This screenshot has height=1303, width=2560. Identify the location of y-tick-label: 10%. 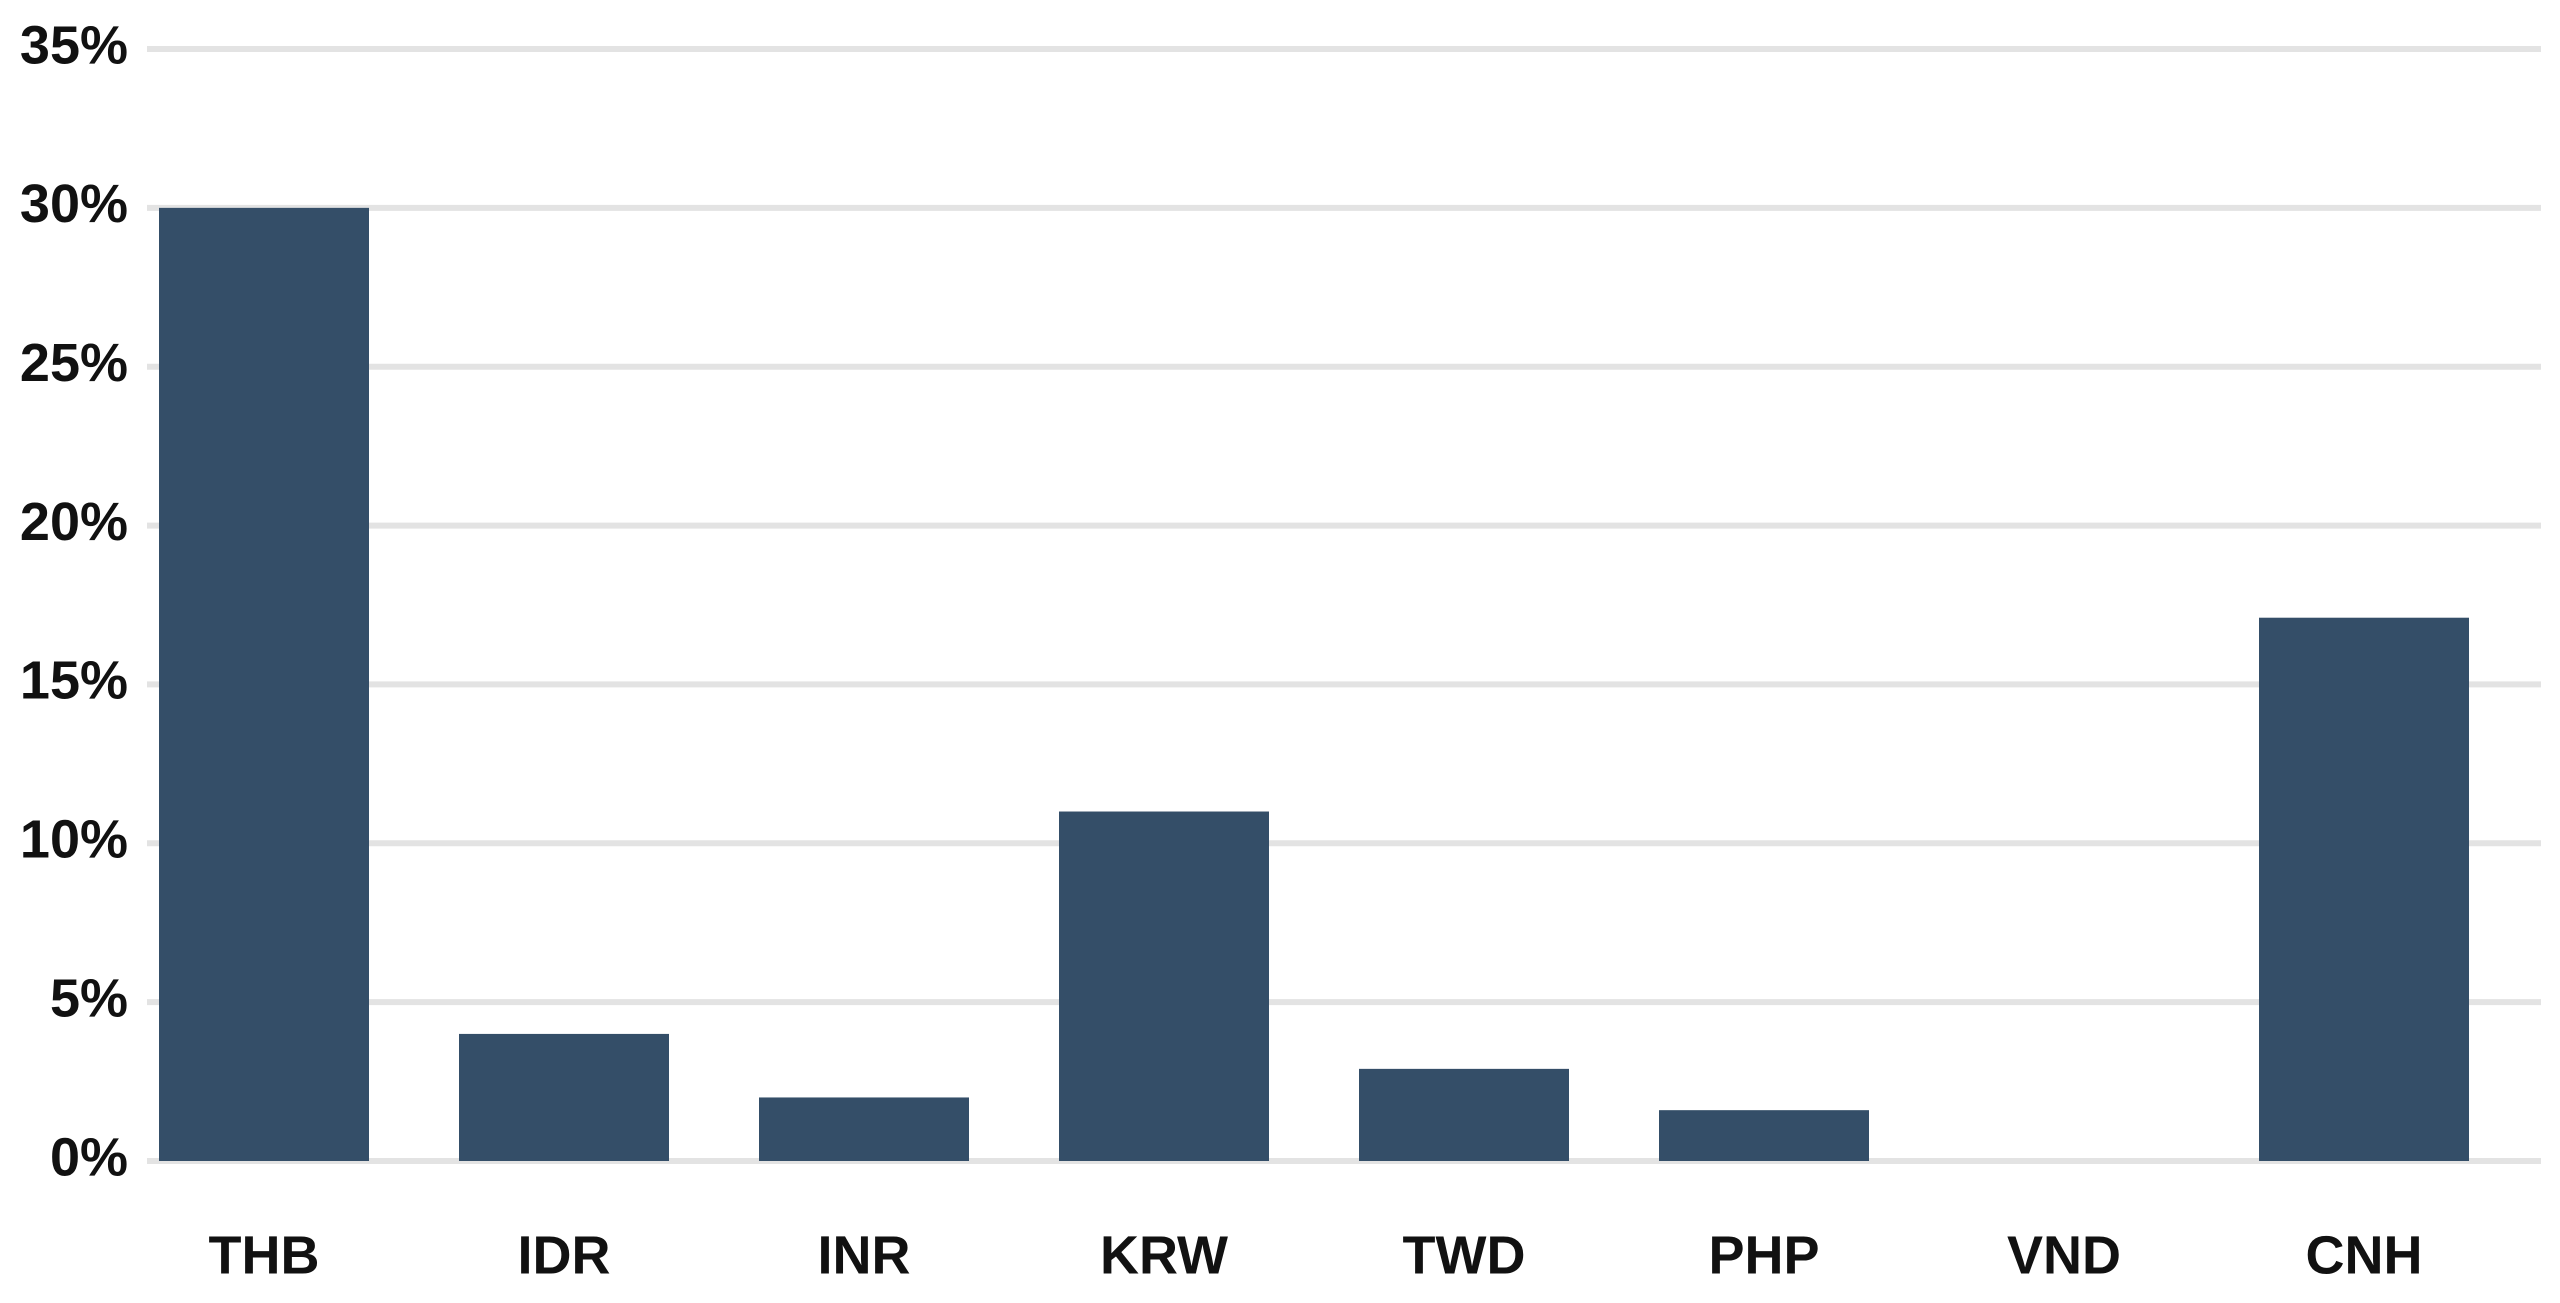
(74, 840).